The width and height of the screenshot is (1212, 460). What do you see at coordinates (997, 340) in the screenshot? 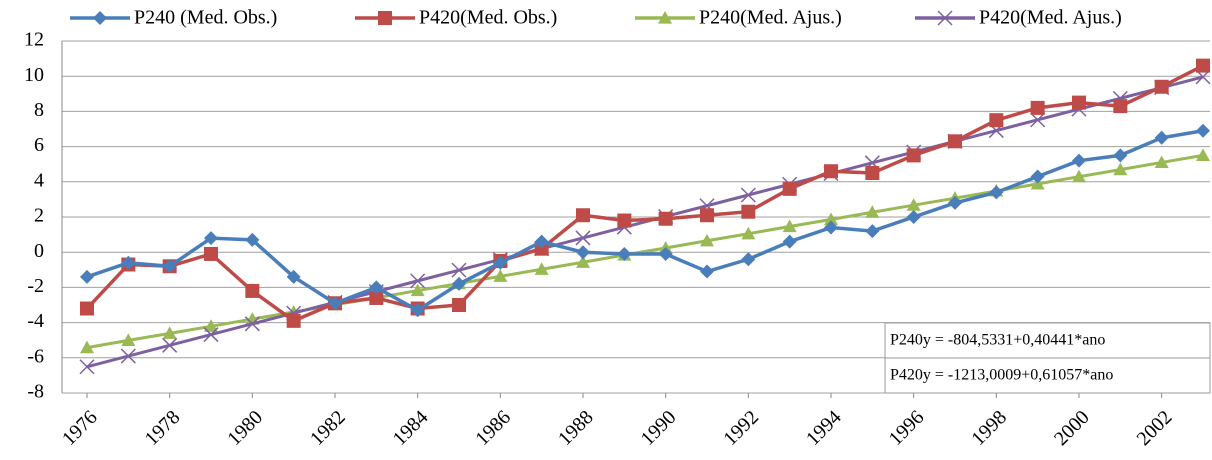
I see `annotation: P240y = -804,5331+0,40441*ano` at bounding box center [997, 340].